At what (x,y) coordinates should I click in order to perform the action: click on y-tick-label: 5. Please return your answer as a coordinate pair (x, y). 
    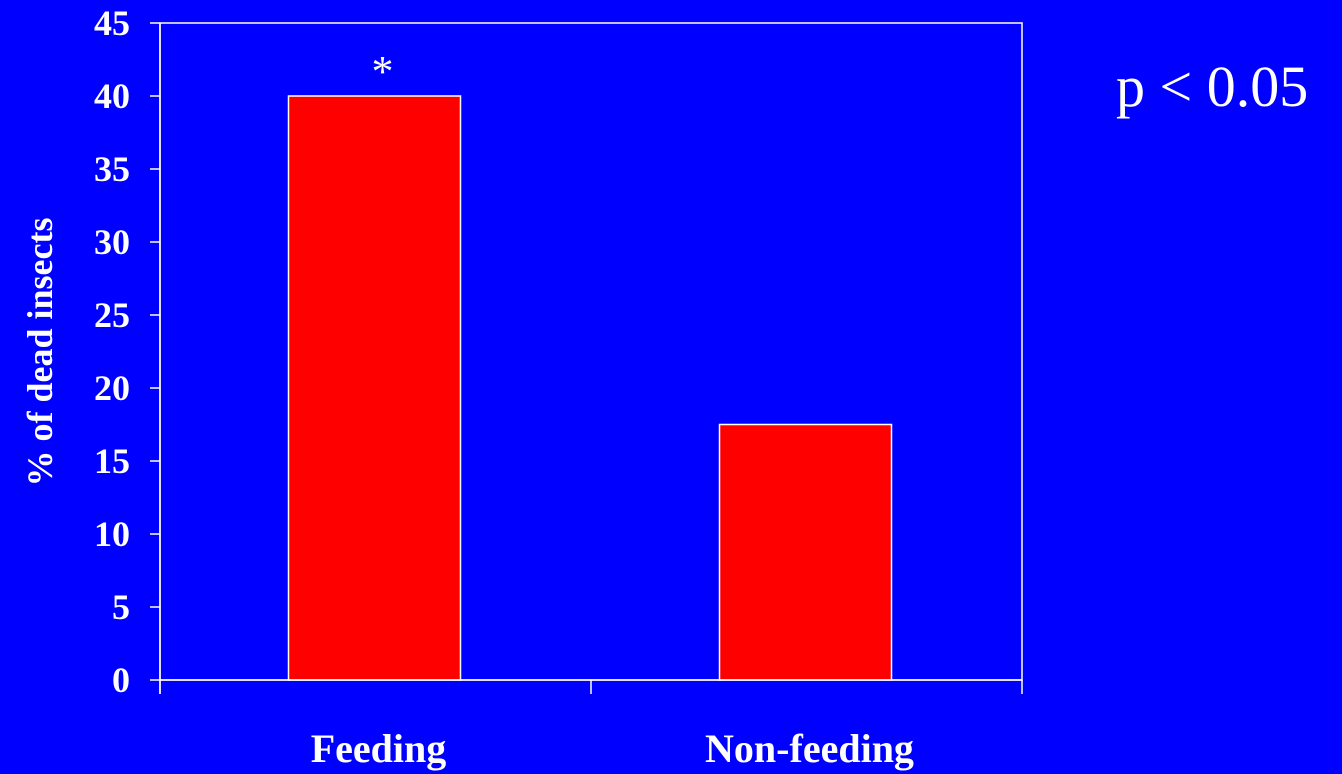
    Looking at the image, I should click on (121, 607).